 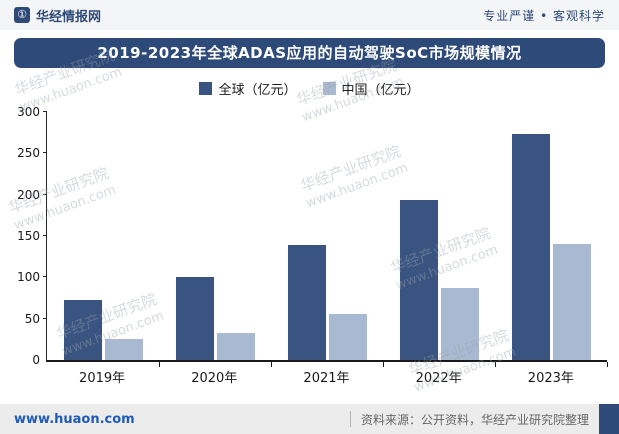 What do you see at coordinates (22, 15) in the screenshot?
I see `brand-logo-icon: ①` at bounding box center [22, 15].